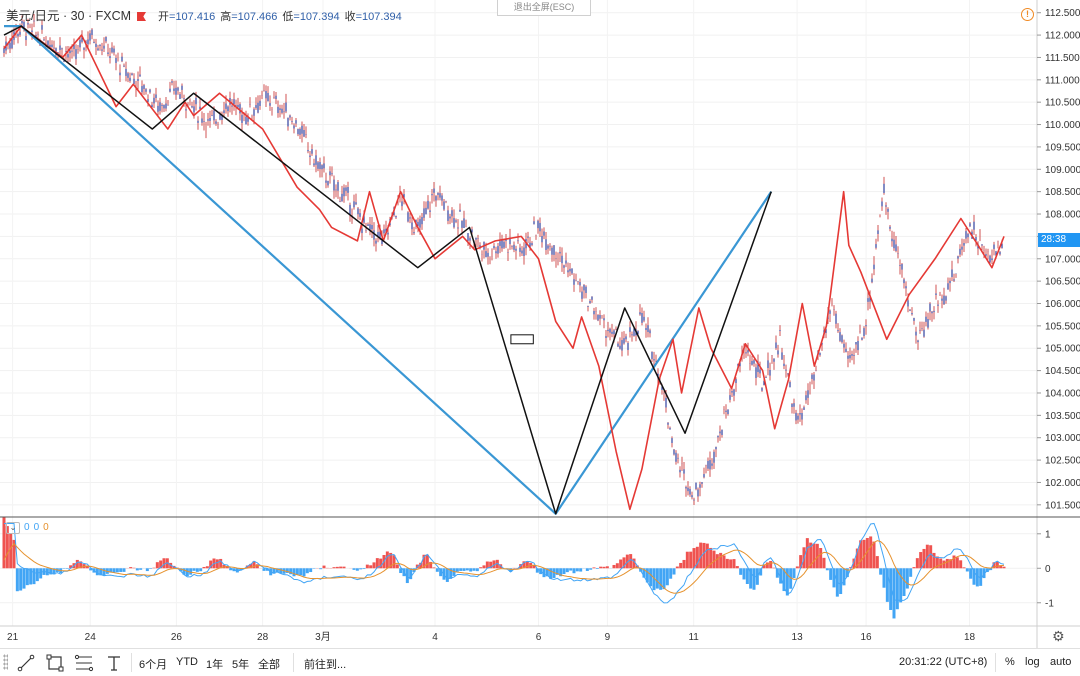 The image size is (1080, 676). What do you see at coordinates (1061, 662) in the screenshot?
I see `auto-toggle: auto` at bounding box center [1061, 662].